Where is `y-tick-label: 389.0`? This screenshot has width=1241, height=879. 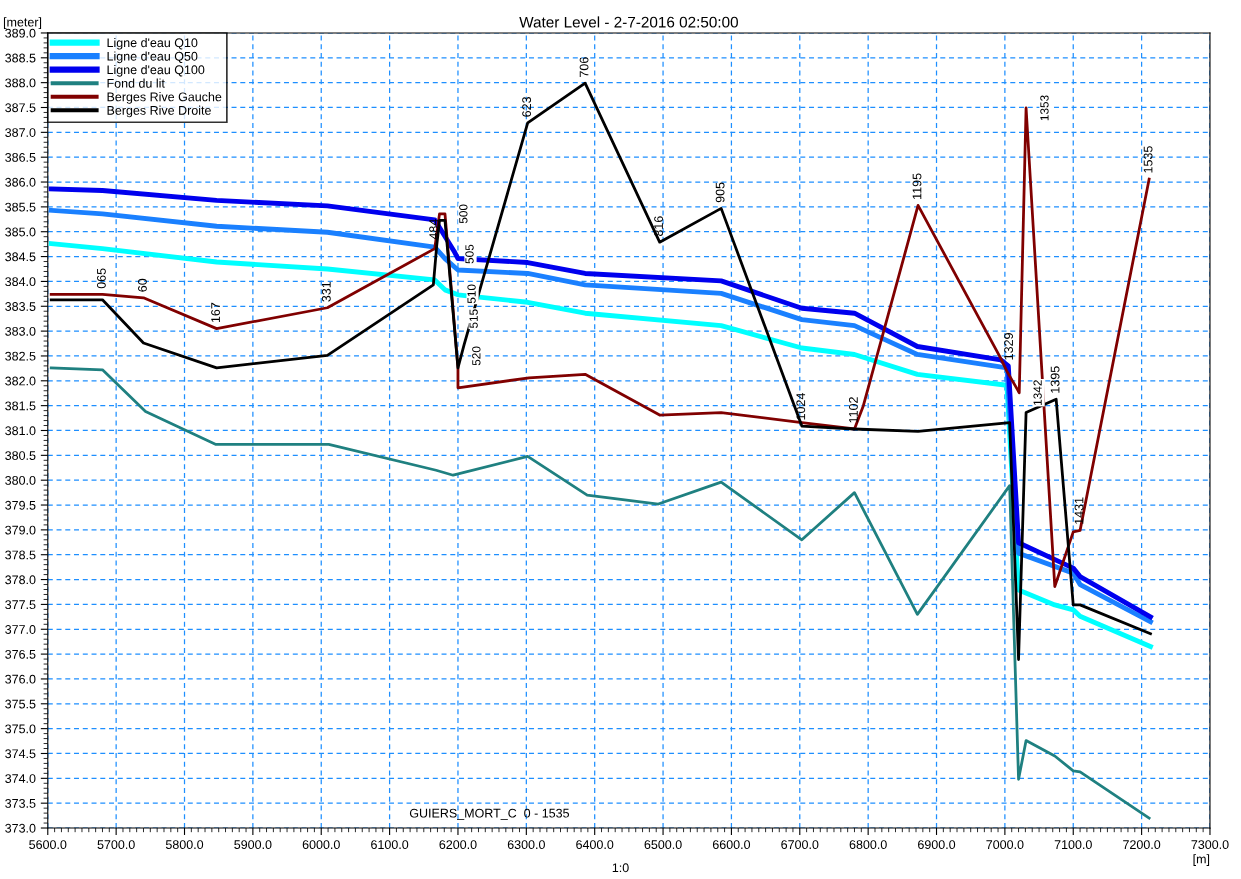
y-tick-label: 389.0 is located at coordinates (20, 33).